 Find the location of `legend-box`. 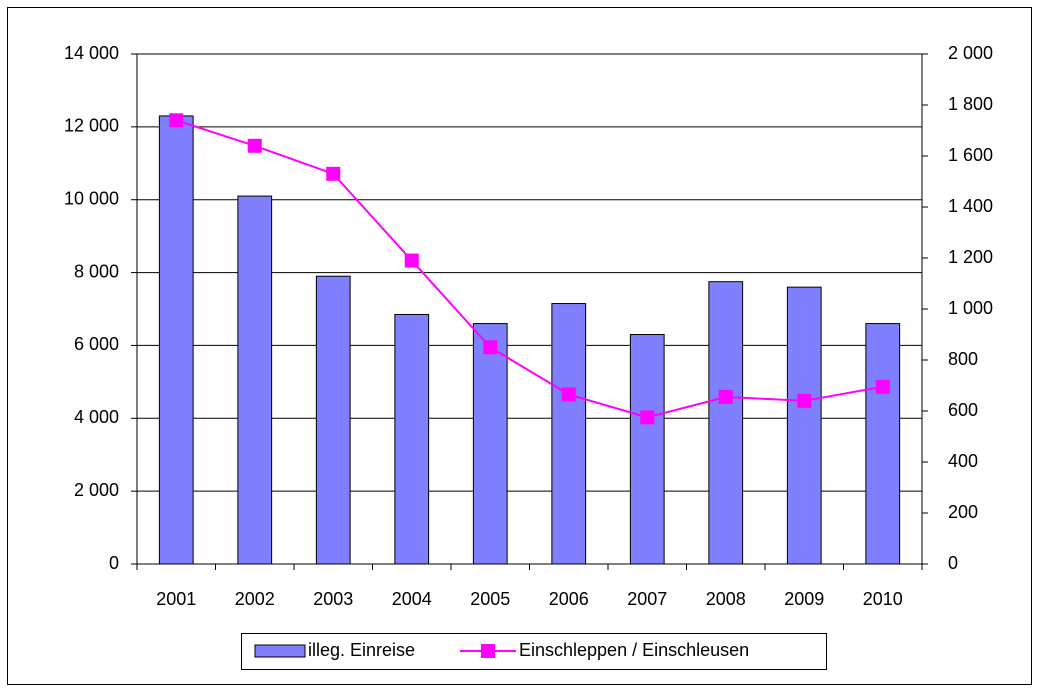

legend-box is located at coordinates (534, 651).